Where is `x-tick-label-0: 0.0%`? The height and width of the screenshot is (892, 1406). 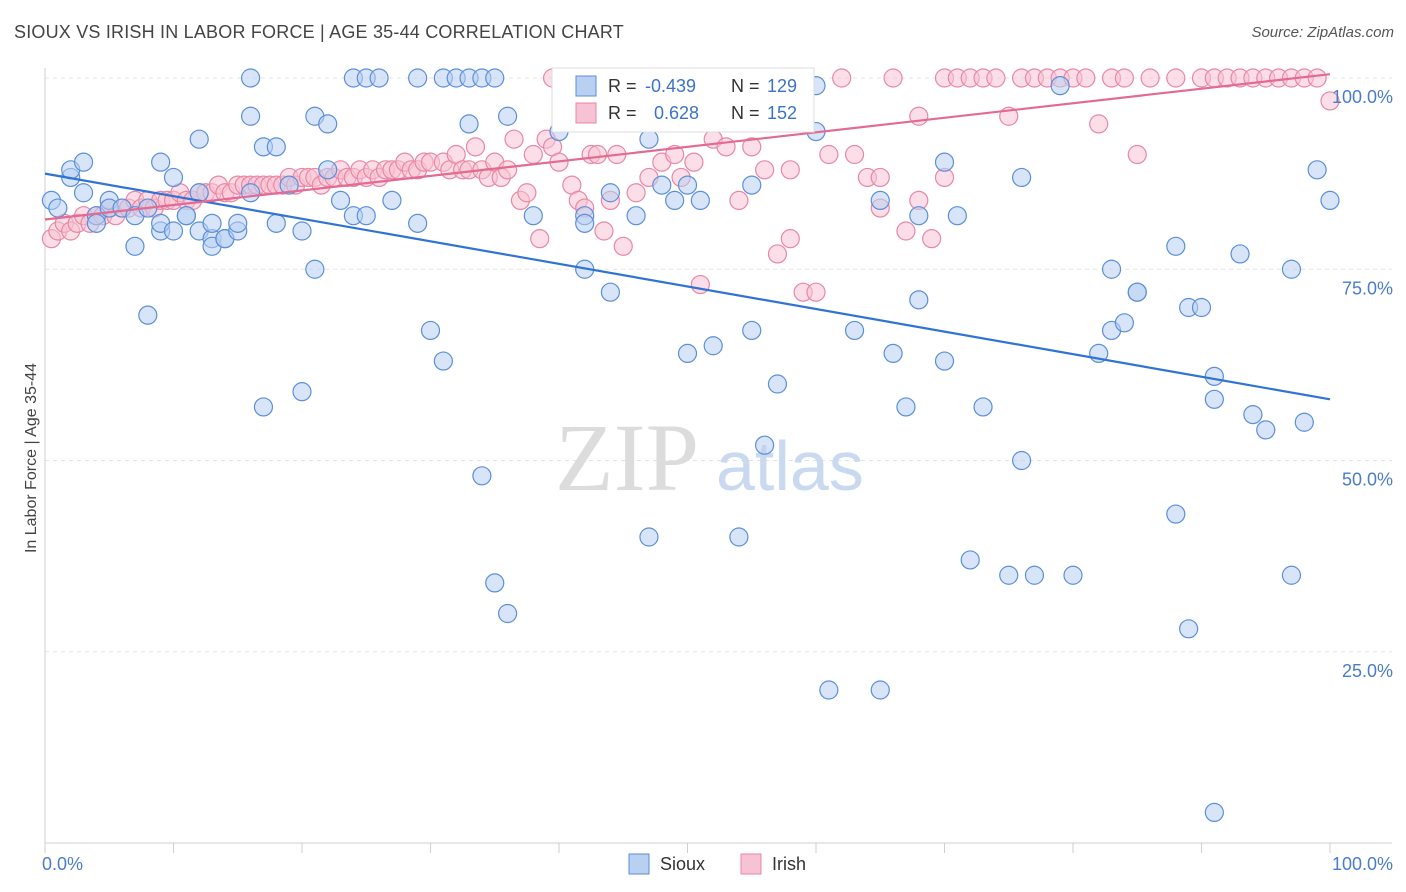 x-tick-label-0: 0.0% is located at coordinates (62, 864).